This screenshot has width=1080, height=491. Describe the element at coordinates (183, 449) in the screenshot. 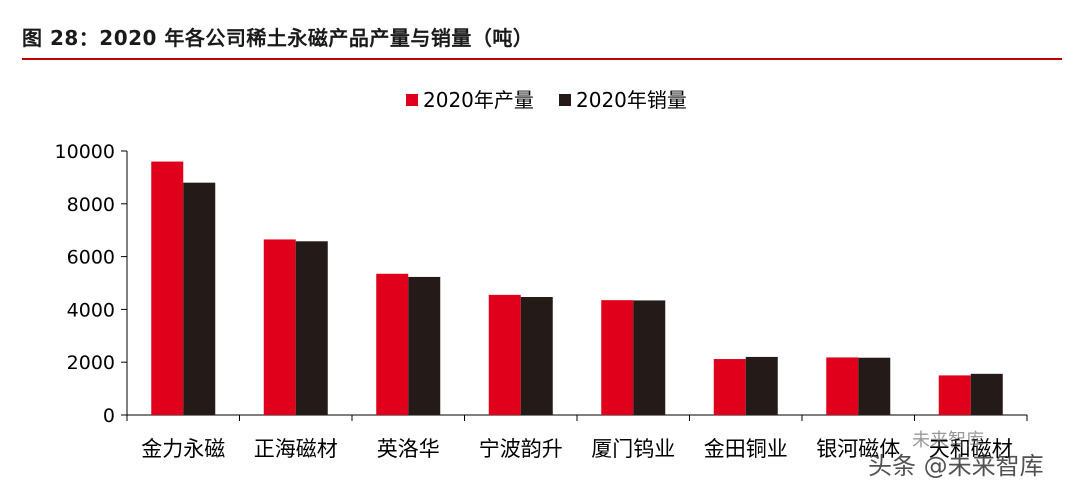

I see `x-category-label: 金力永磁` at that location.